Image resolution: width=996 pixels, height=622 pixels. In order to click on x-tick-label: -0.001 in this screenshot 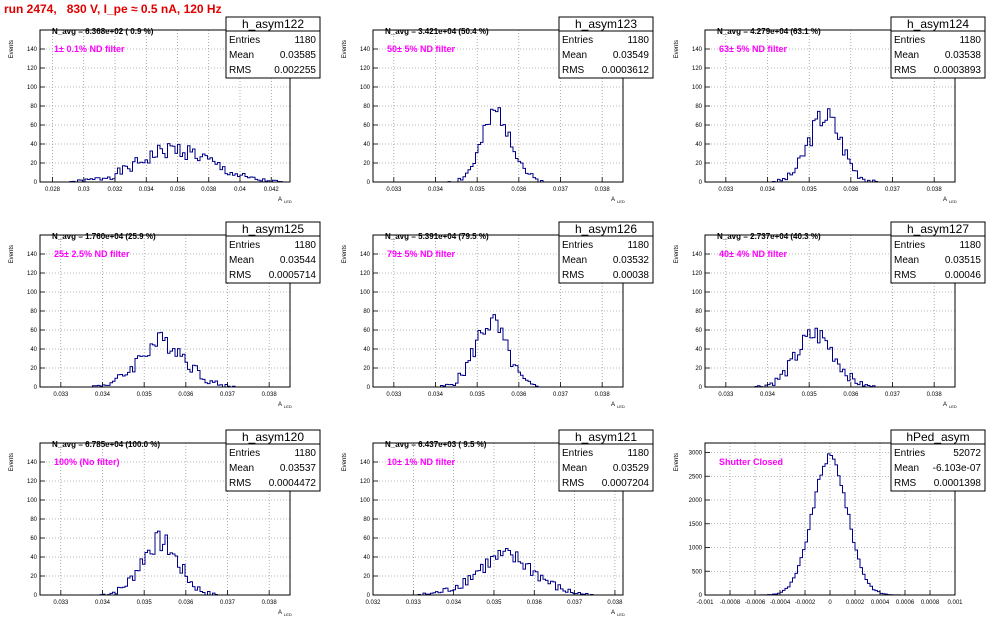, I will do `click(705, 603)`.